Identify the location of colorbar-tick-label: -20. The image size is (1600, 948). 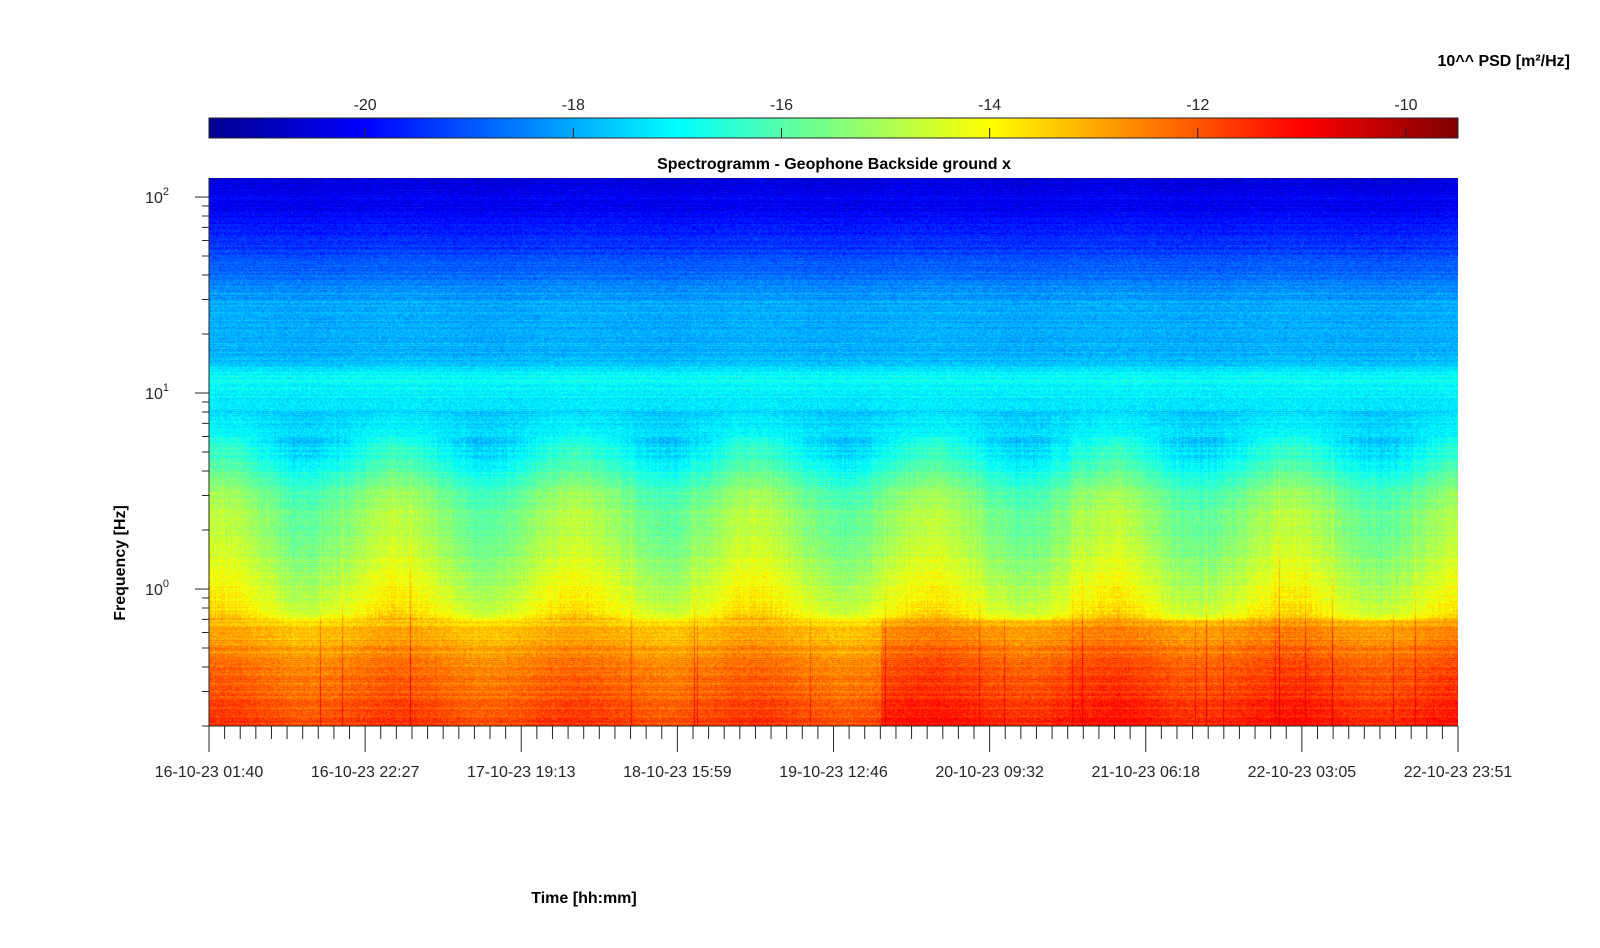
(365, 105).